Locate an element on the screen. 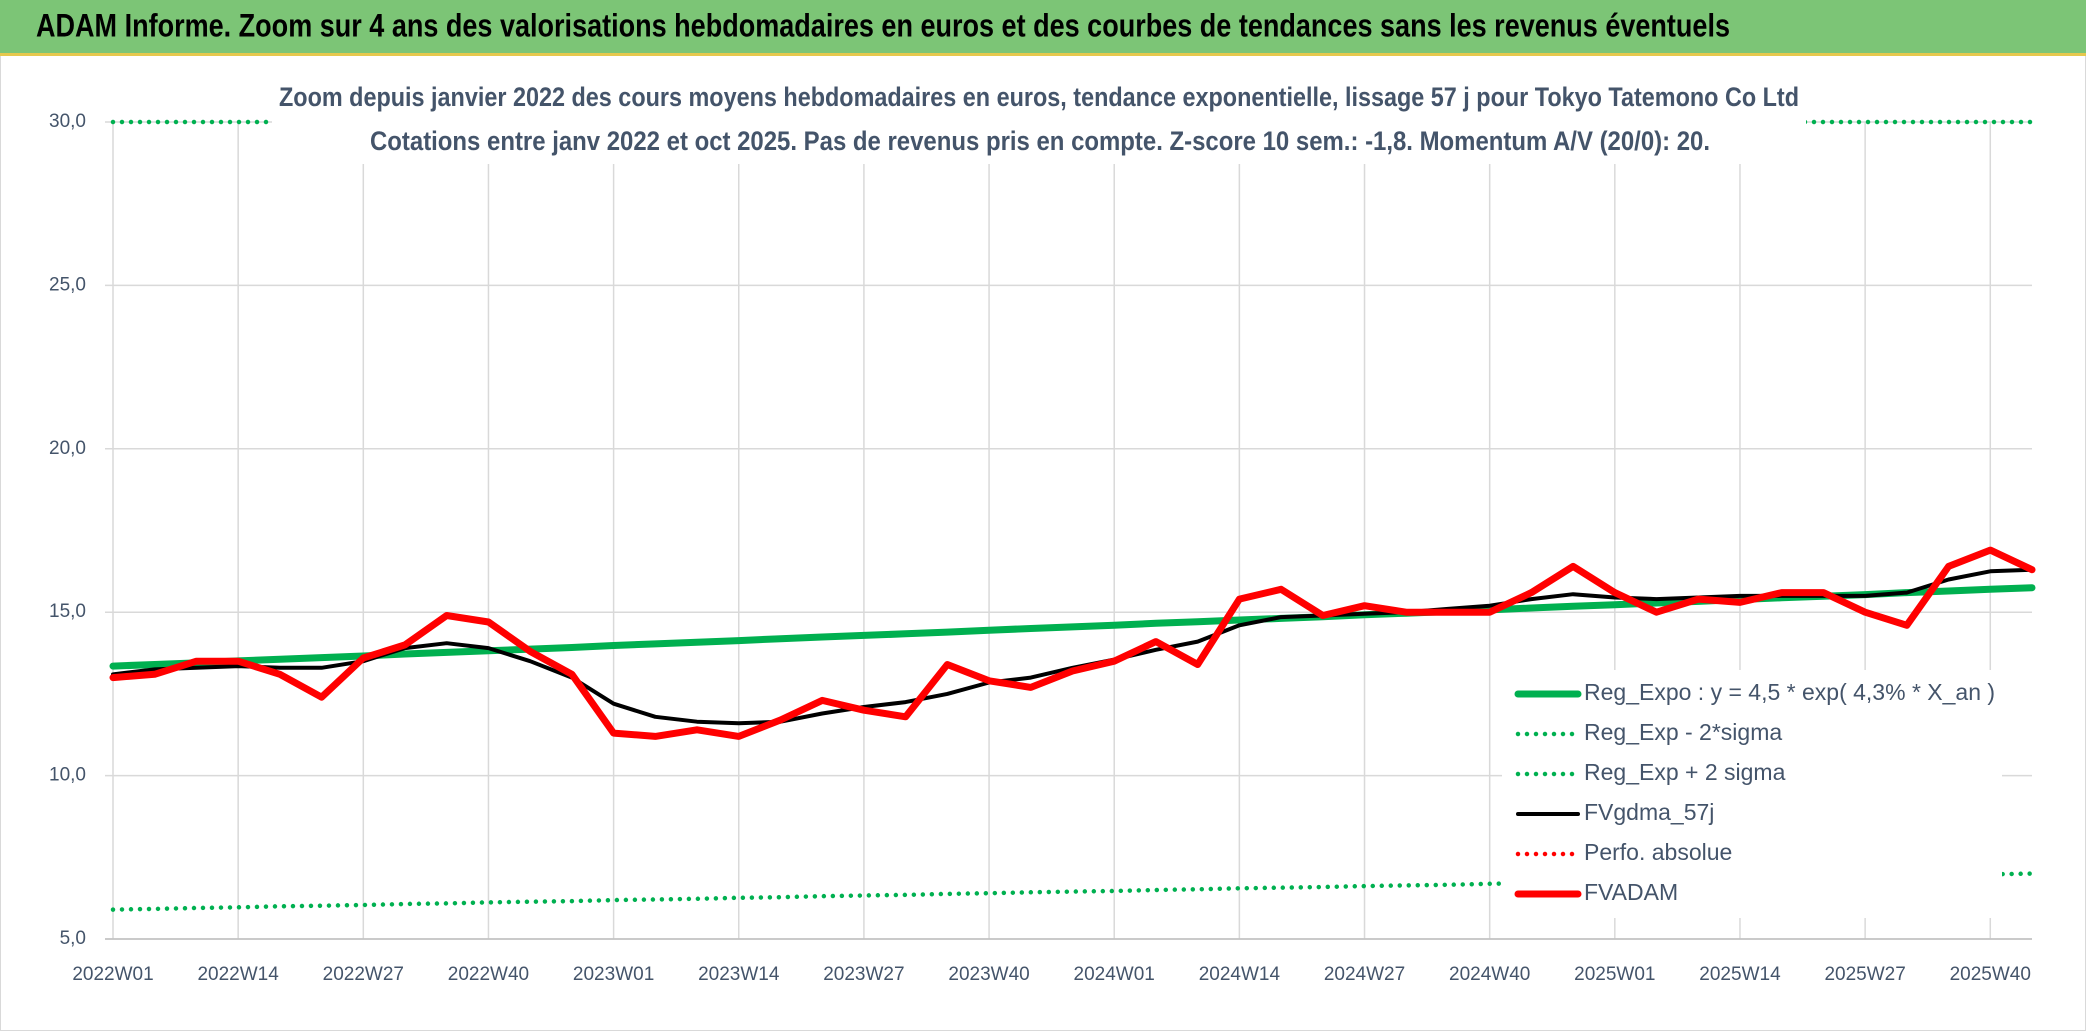 This screenshot has height=1031, width=2086. x-tick-label: 2024W27 is located at coordinates (1364, 974).